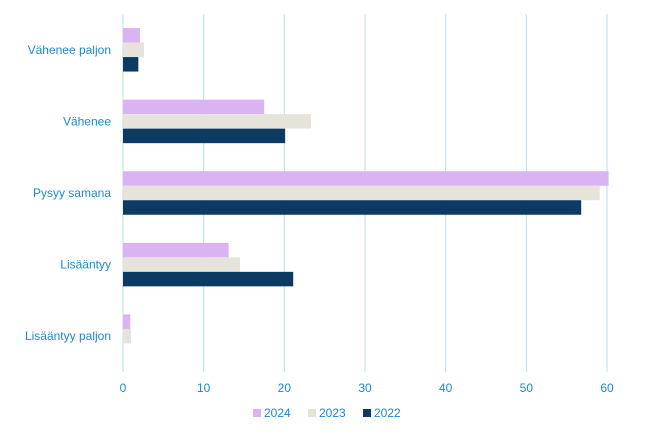 The height and width of the screenshot is (445, 667). Describe the element at coordinates (257, 413) in the screenshot. I see `legend-swatch-2024` at that location.